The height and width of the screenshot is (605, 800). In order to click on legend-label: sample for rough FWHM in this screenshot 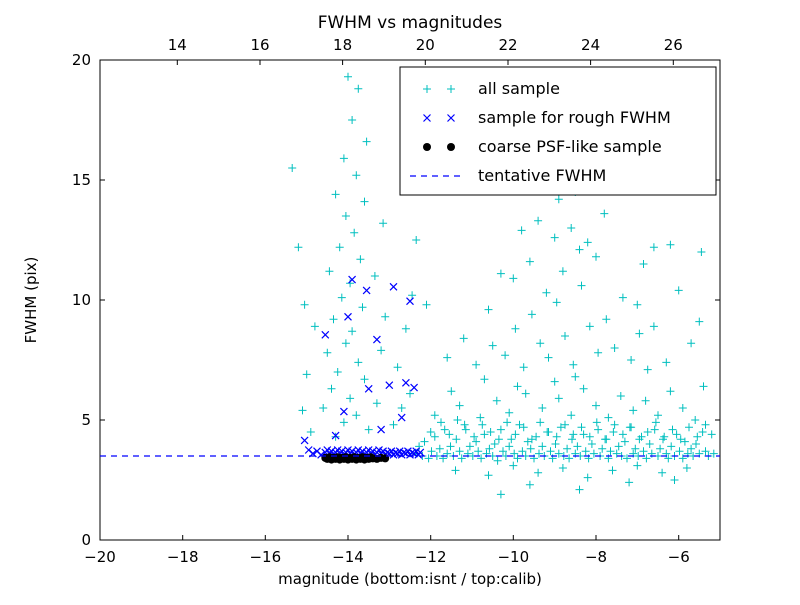, I will do `click(574, 117)`.